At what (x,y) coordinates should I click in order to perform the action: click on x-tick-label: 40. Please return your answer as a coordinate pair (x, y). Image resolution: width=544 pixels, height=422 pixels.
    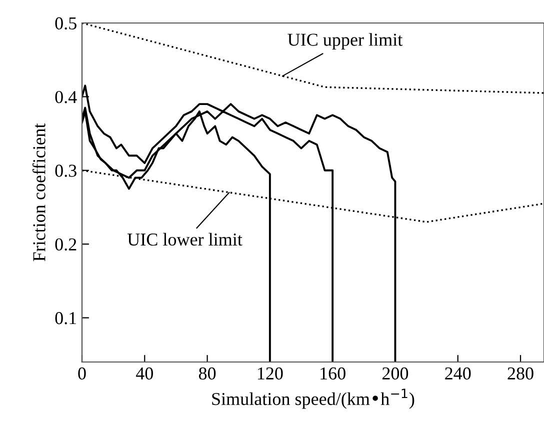
    Looking at the image, I should click on (144, 373).